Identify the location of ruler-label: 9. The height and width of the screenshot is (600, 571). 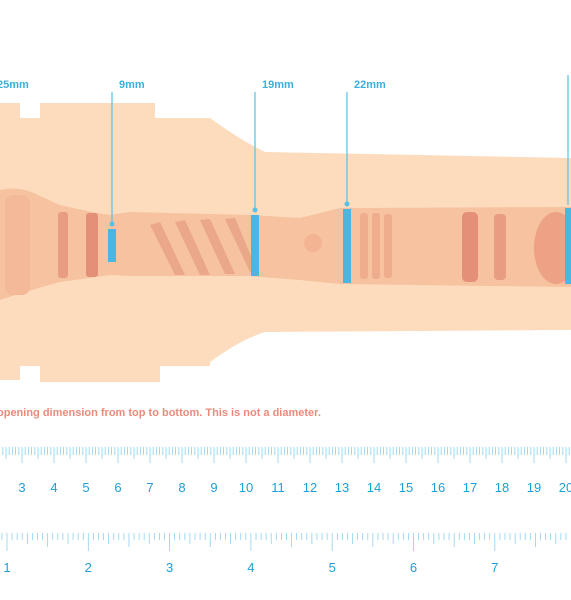
(213, 487).